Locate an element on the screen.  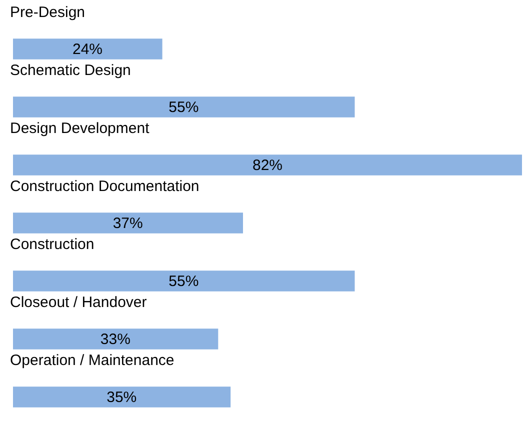
y-tick-label: Closeout / Handover is located at coordinates (78, 303).